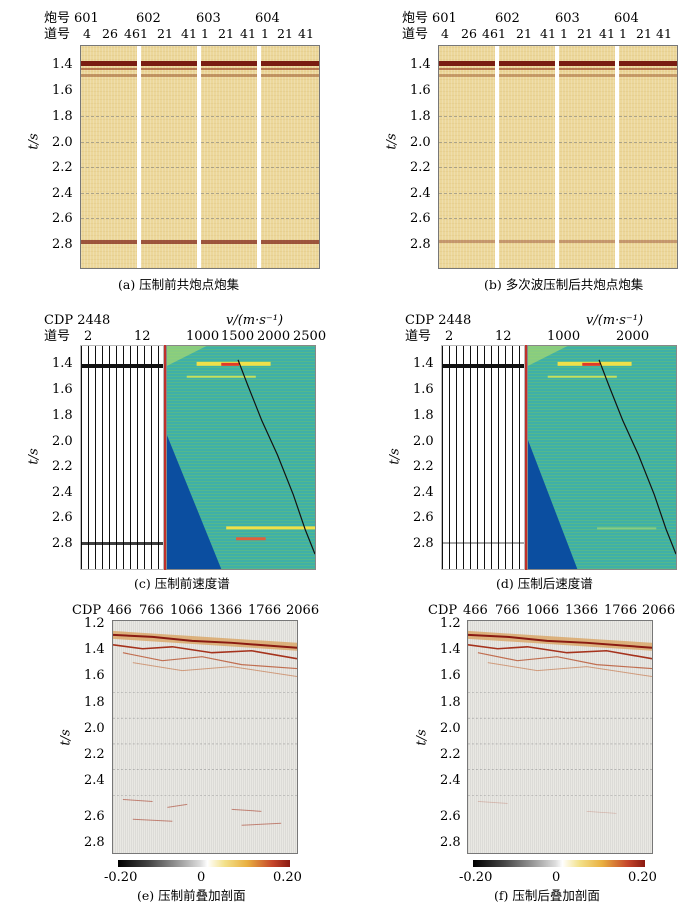  I want to click on shot-gather-before, so click(200, 157).